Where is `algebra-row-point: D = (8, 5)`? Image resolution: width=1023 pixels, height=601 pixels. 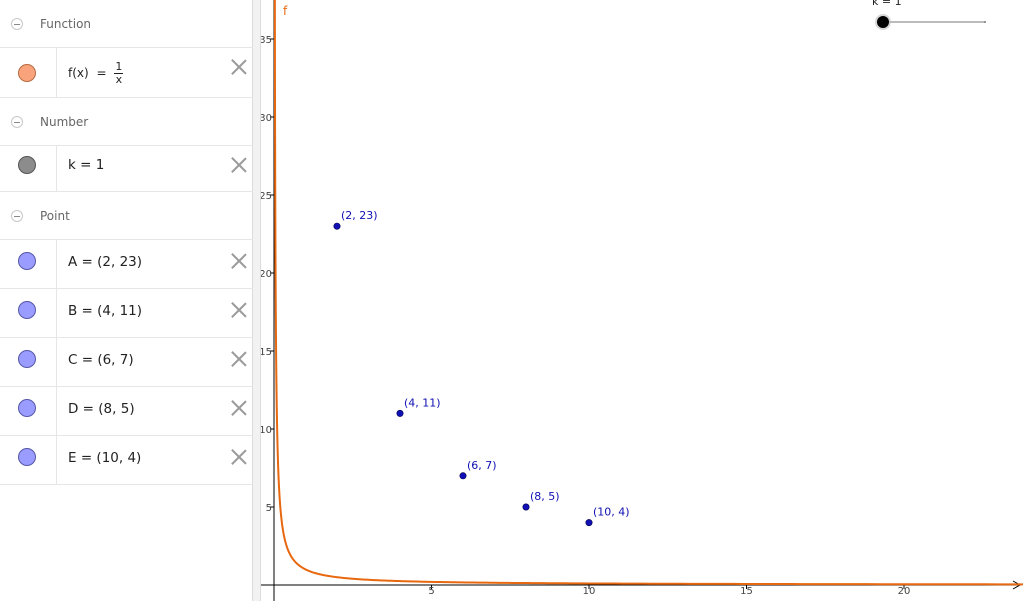
algebra-row-point: D = (8, 5) is located at coordinates (126, 411).